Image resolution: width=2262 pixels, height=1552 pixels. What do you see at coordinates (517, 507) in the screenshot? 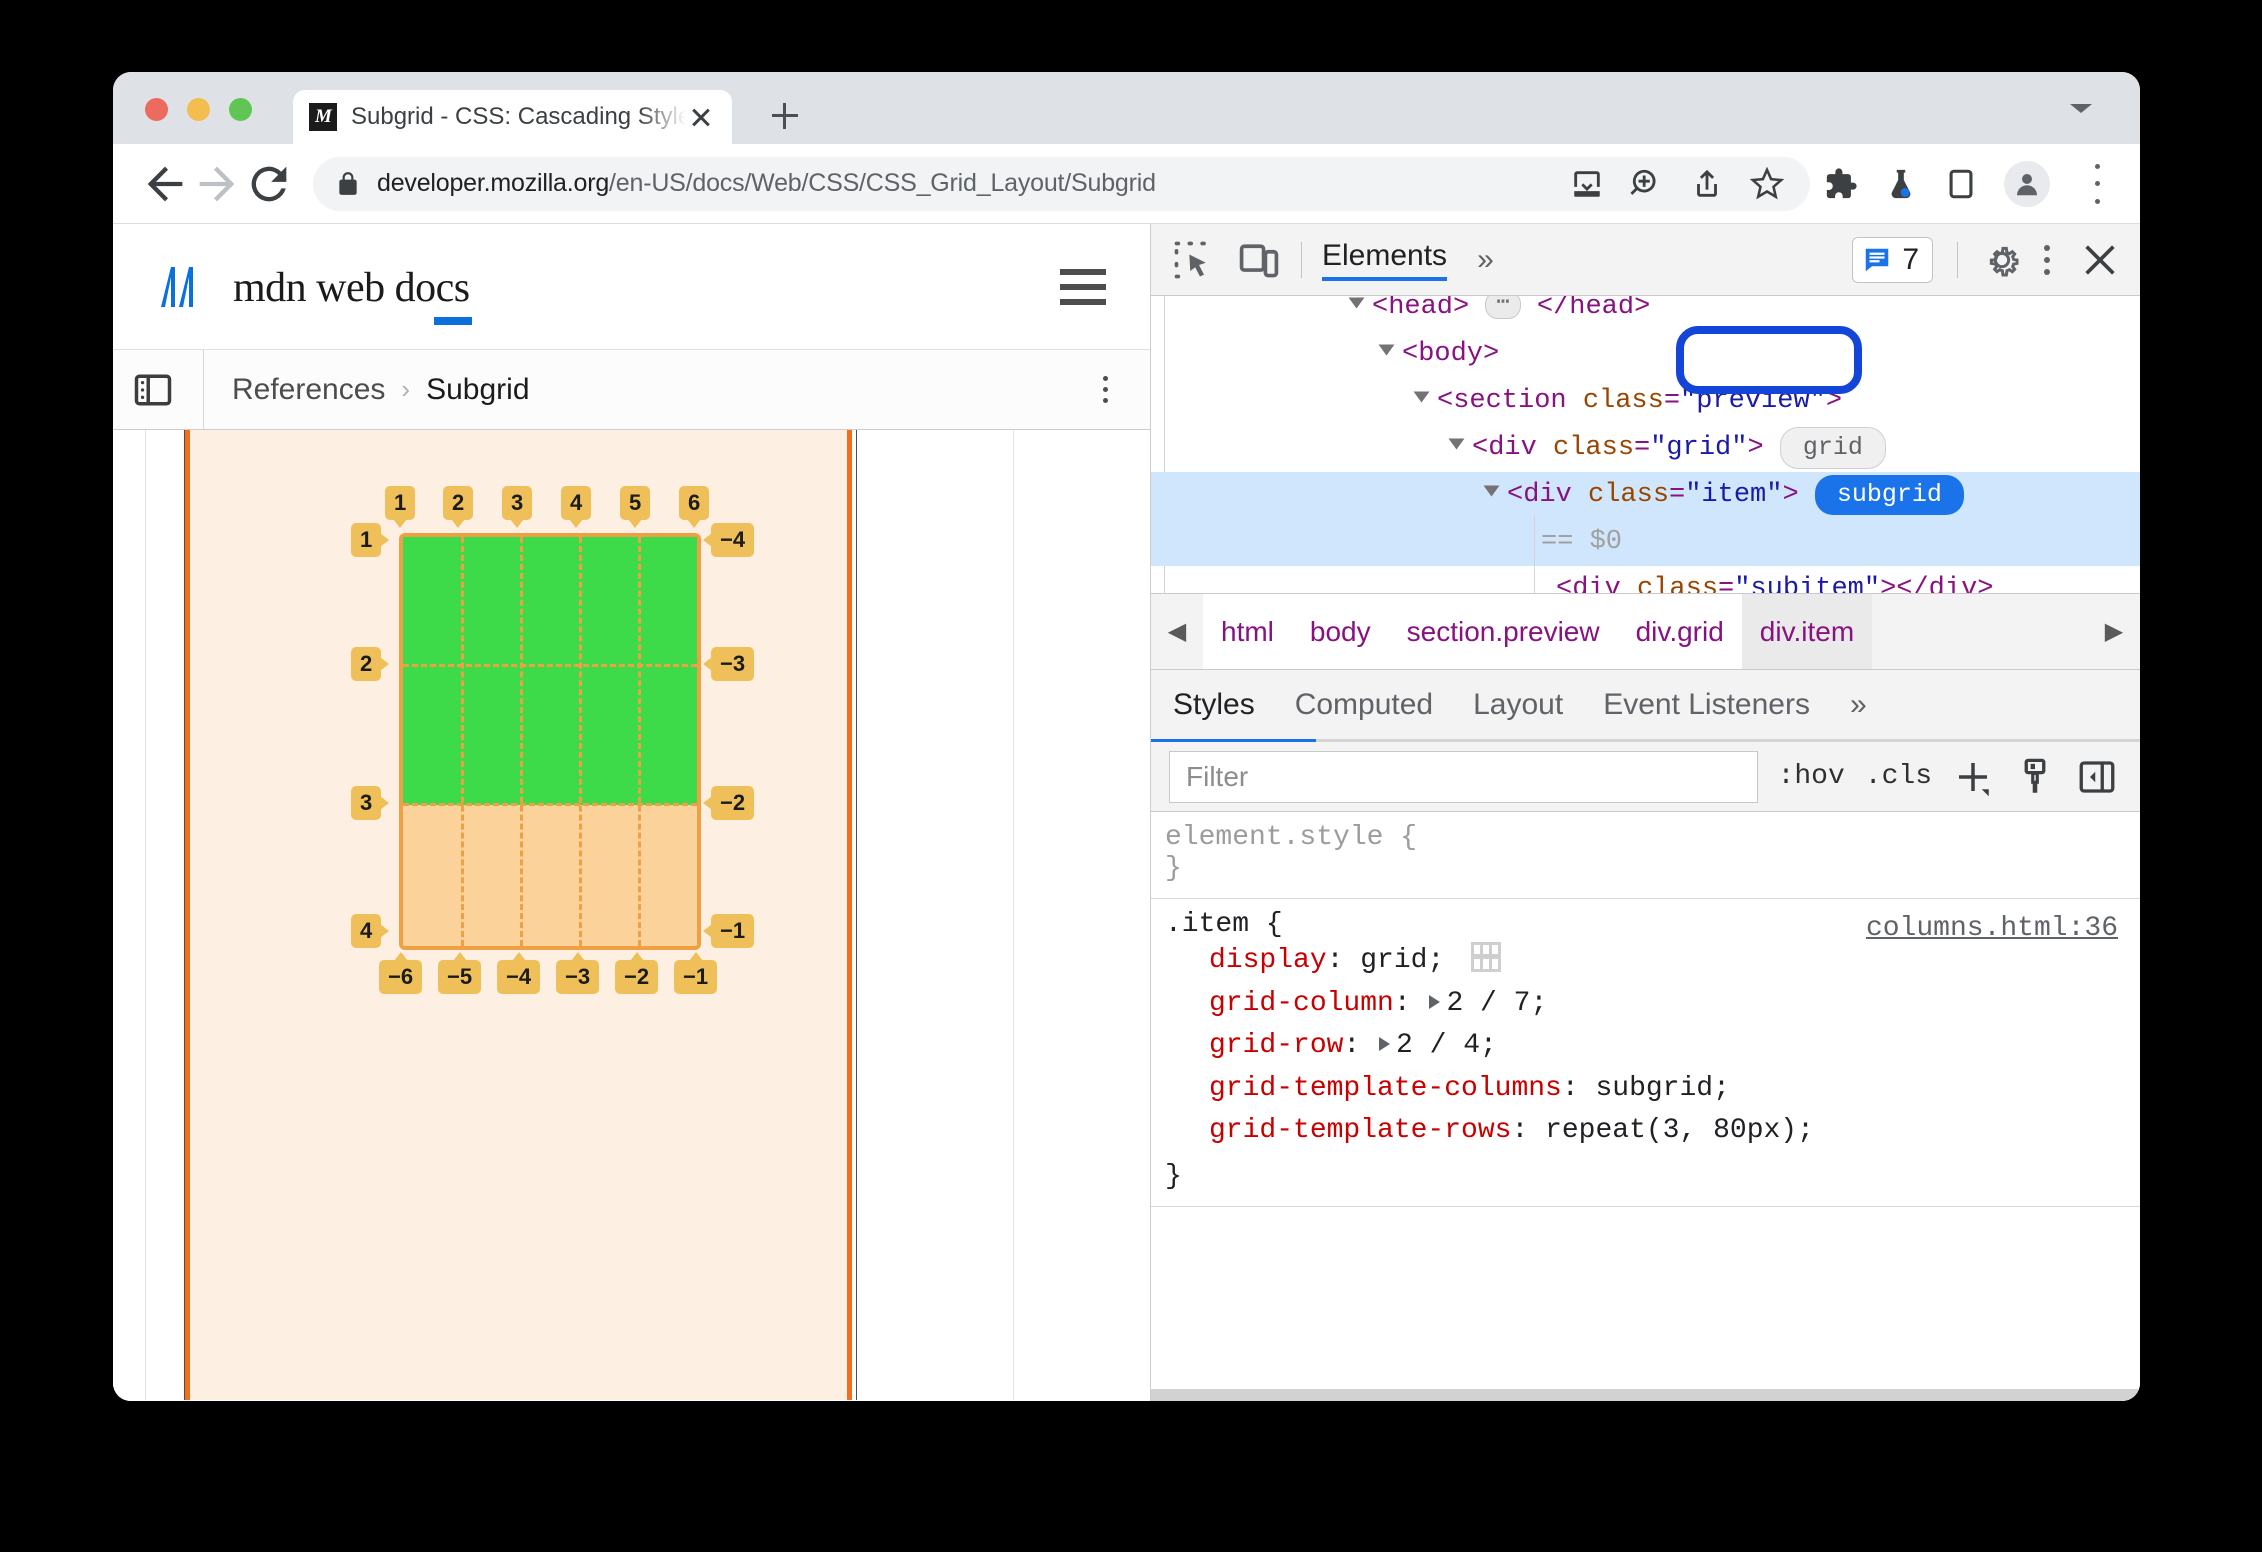
I see `grid-line-badge-col-3: 3` at bounding box center [517, 507].